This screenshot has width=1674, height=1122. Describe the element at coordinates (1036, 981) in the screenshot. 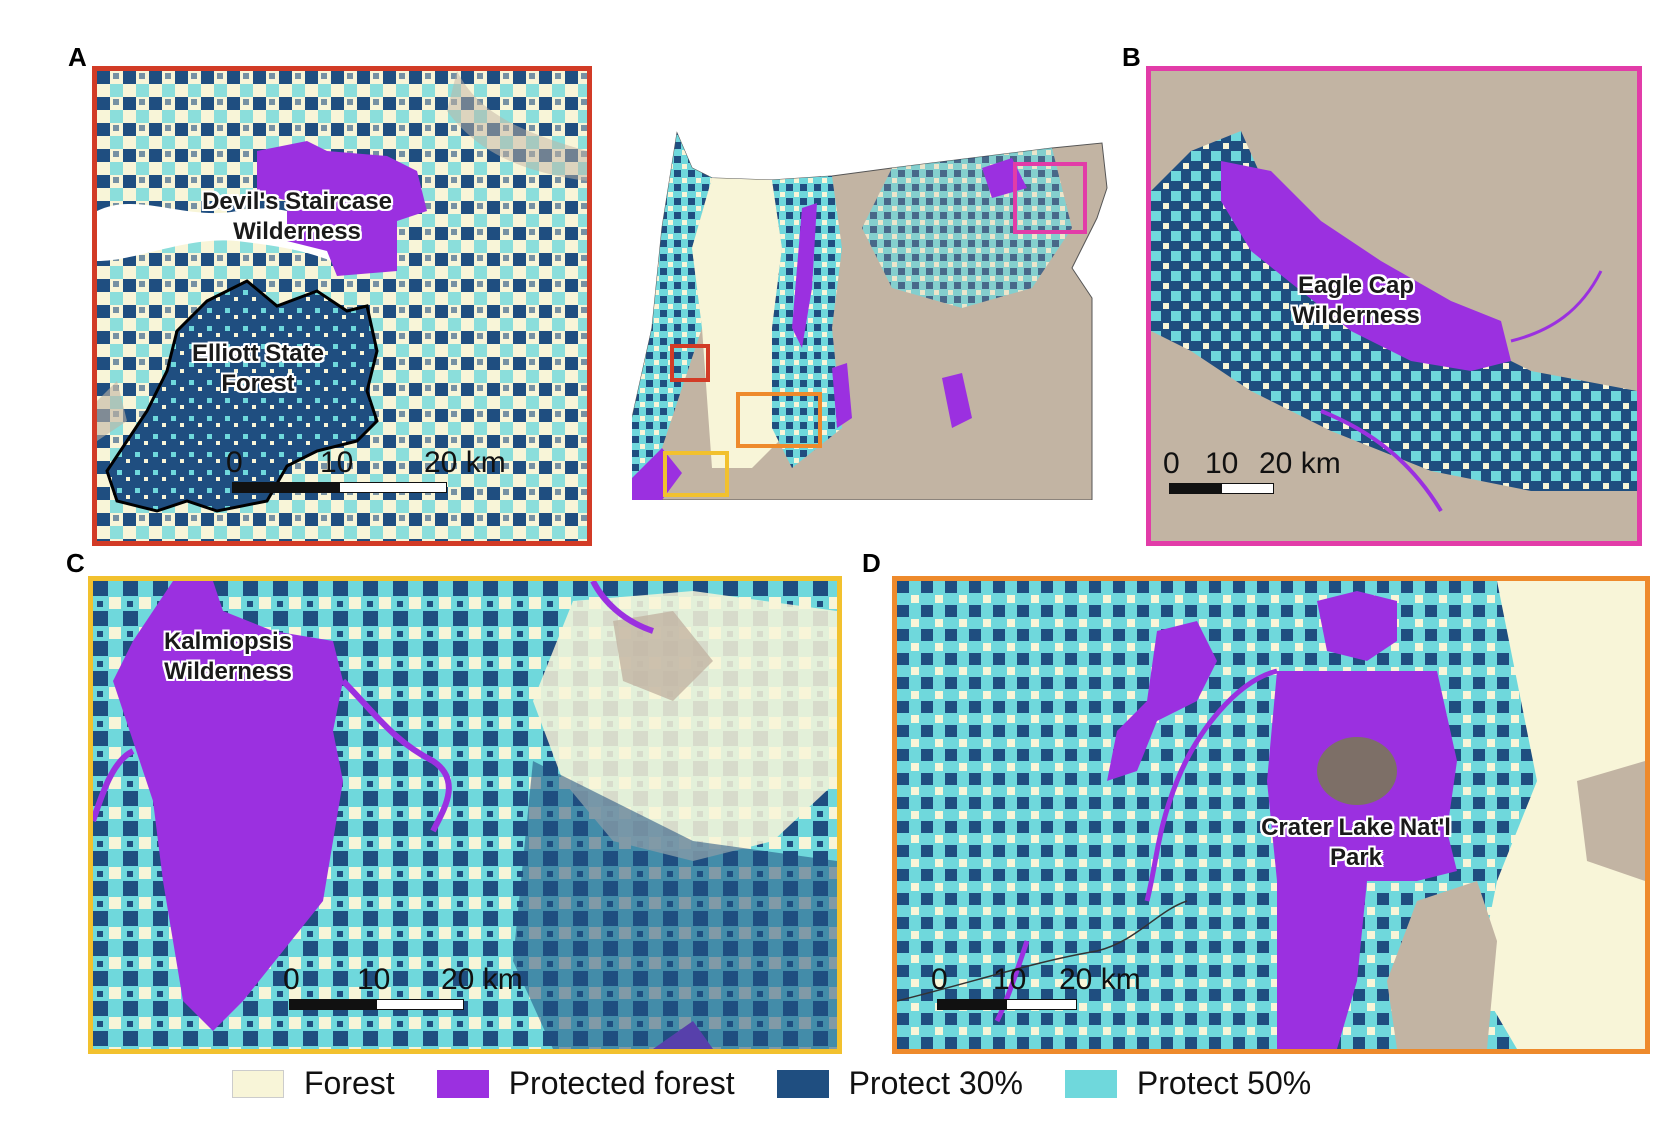

I see `scale-ticks-d: 0 10 20 km` at that location.